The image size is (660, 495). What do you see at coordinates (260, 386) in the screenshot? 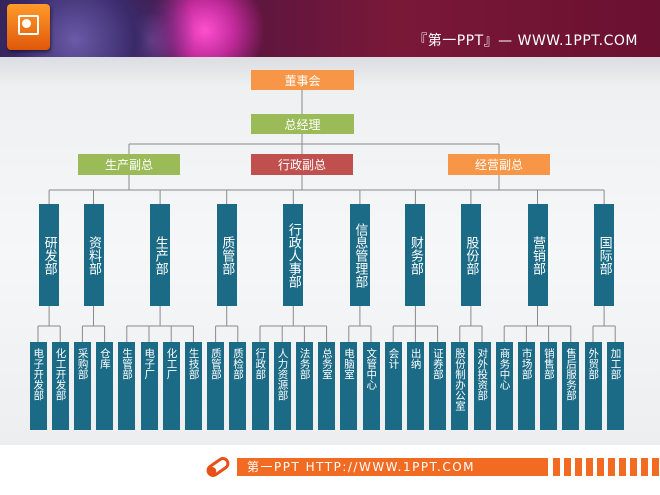
I see `unit-box: 行政部` at bounding box center [260, 386].